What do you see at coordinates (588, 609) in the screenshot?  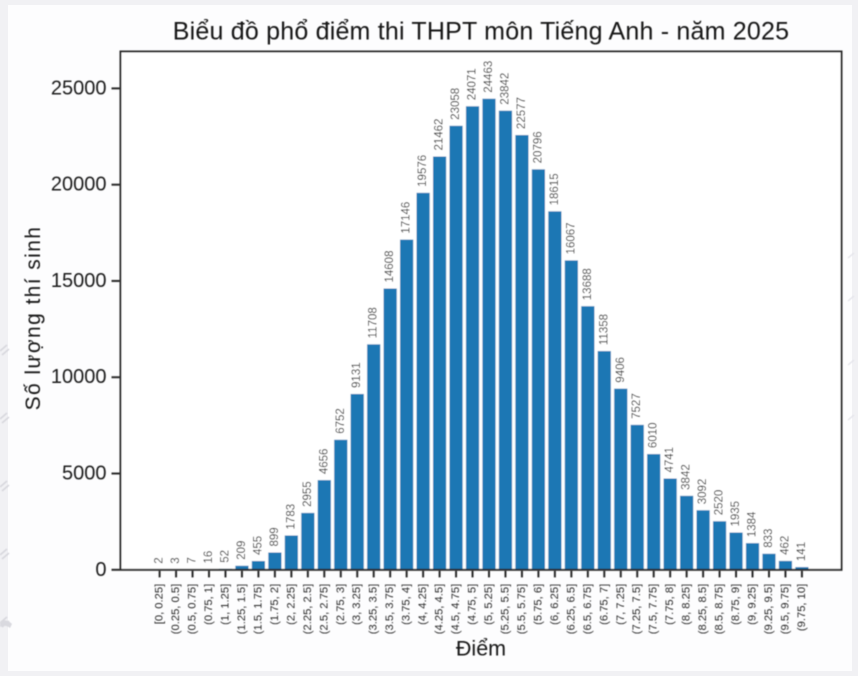 I see `svg-text: (6.5, 6.75]` at bounding box center [588, 609].